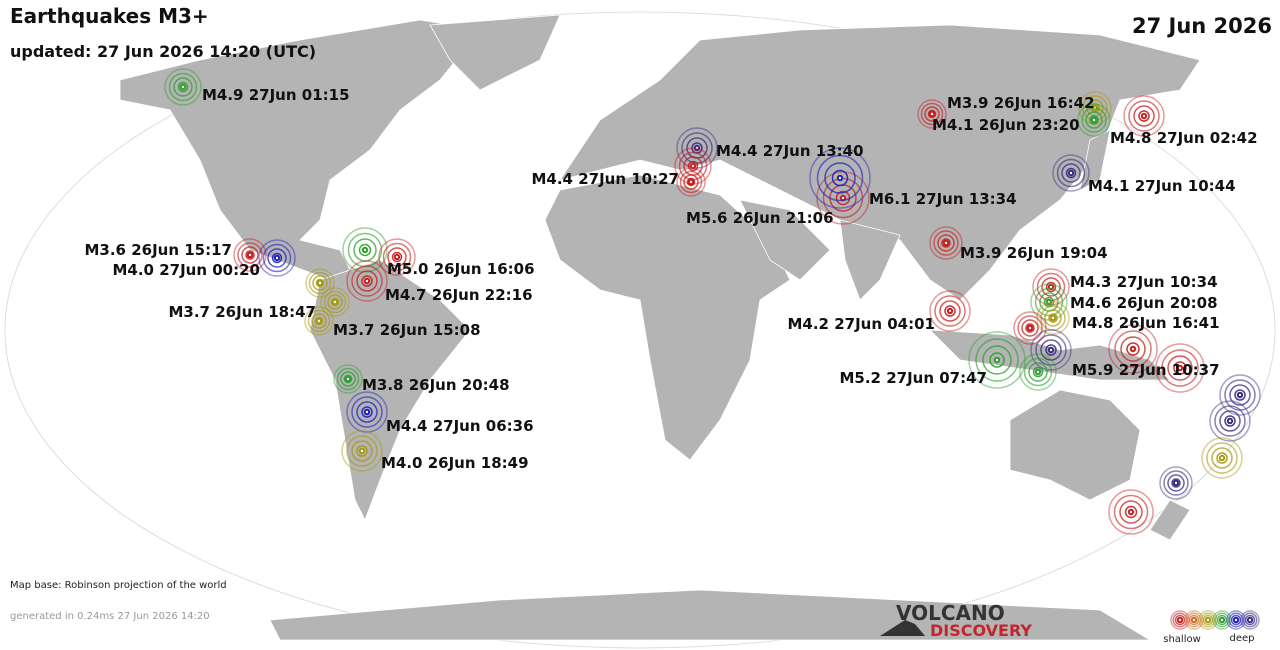 The height and width of the screenshot is (650, 1280). I want to click on quake-label: M4.8 26Jun 16:41, so click(1146, 323).